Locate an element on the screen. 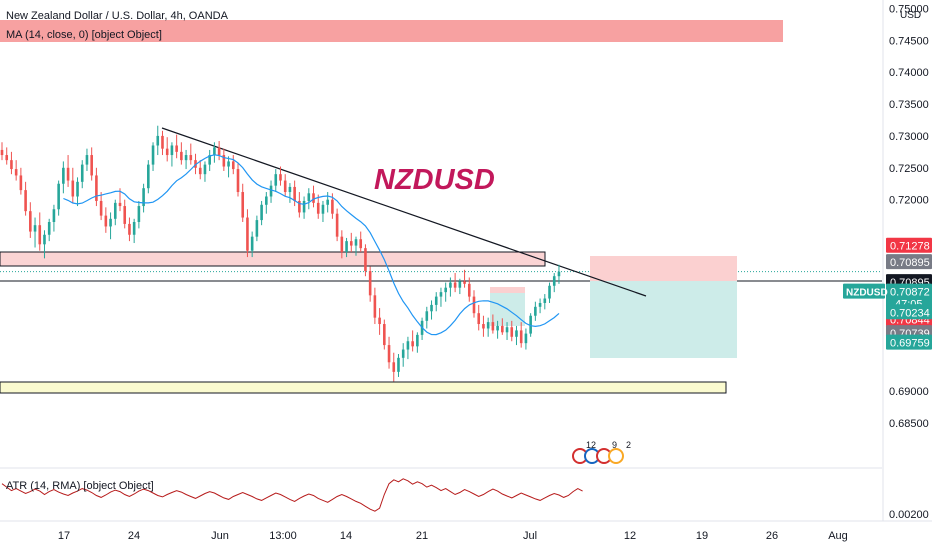 The height and width of the screenshot is (550, 932). price-badge: 0.70895 is located at coordinates (909, 262).